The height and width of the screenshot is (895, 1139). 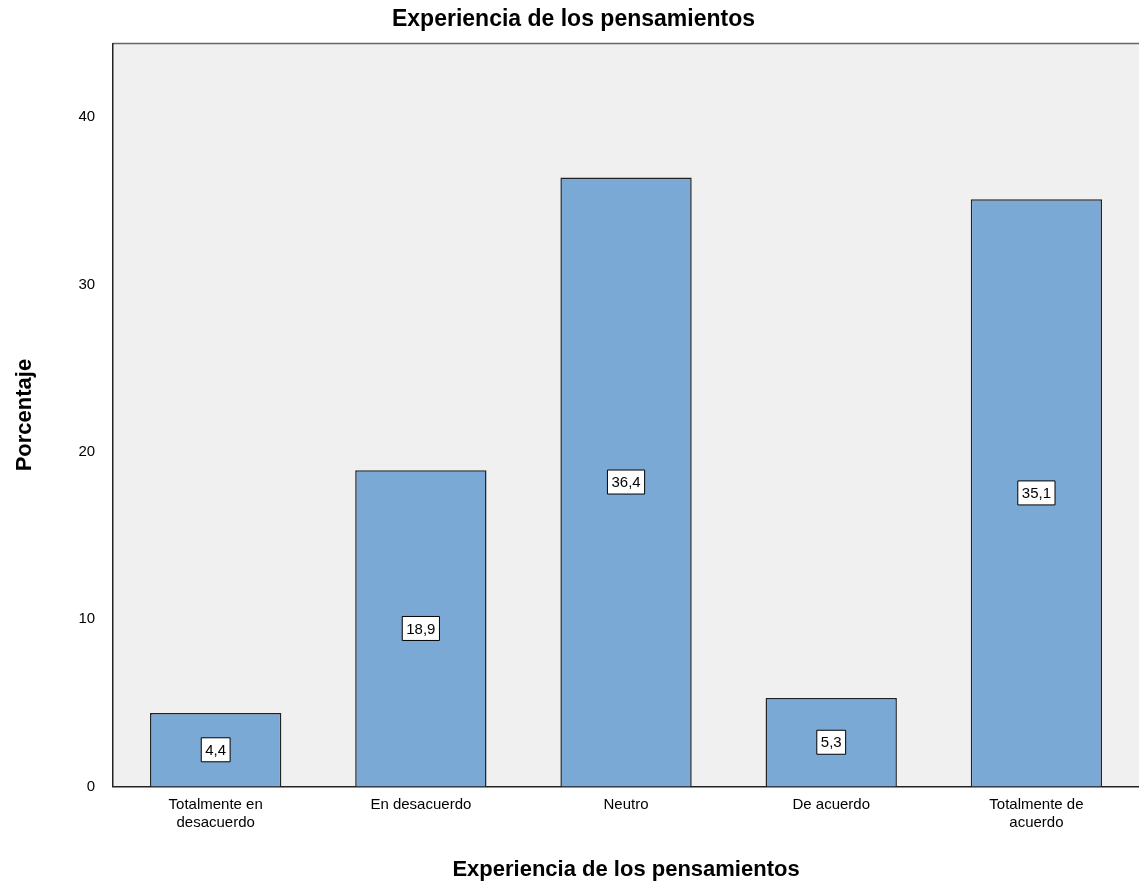 I want to click on x-tick-label: Totalmente de acuerdo, so click(x=1036, y=812).